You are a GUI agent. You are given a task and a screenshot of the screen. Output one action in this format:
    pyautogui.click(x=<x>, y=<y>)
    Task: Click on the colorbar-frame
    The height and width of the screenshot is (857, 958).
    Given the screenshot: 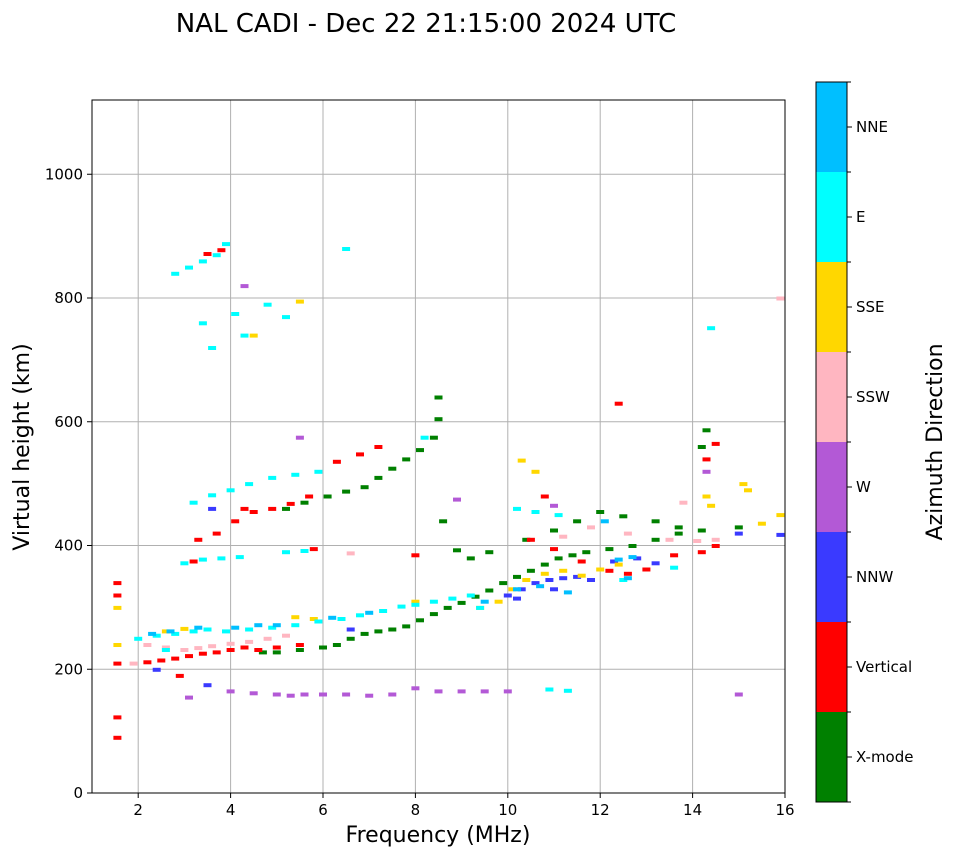 What is the action you would take?
    pyautogui.click(x=831, y=442)
    